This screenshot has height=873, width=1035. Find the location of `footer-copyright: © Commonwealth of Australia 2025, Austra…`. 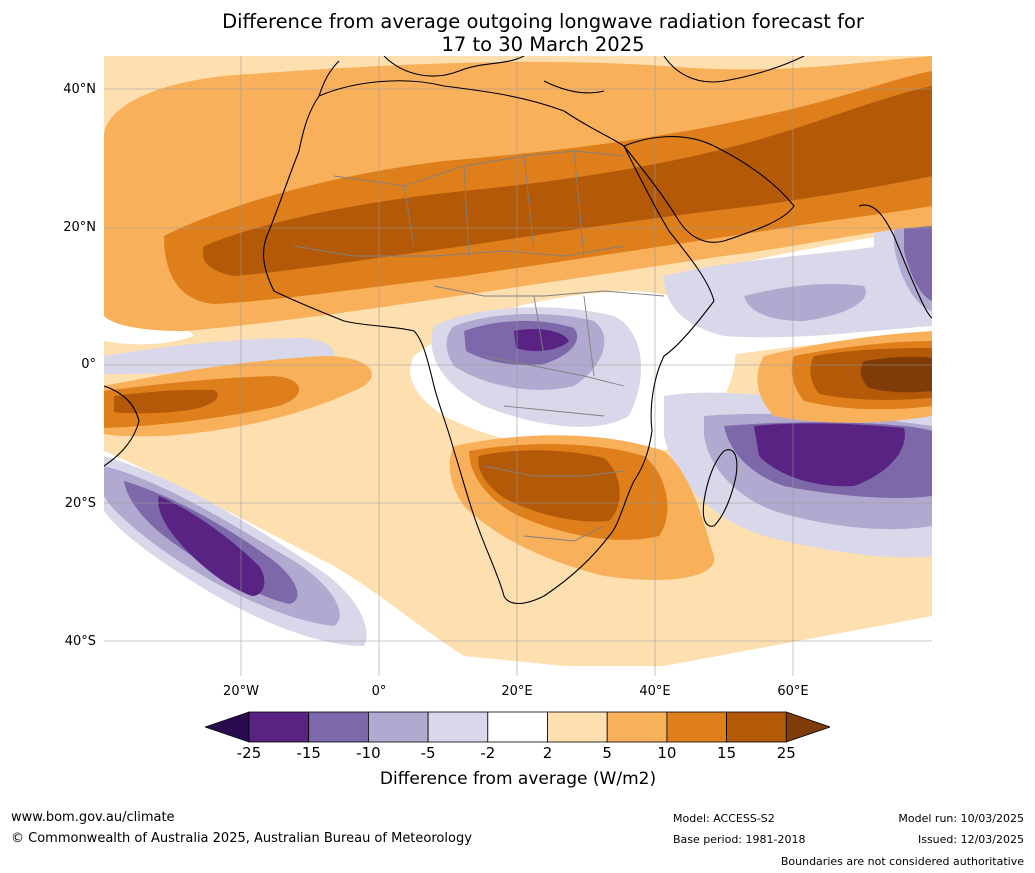

footer-copyright: © Commonwealth of Australia 2025, Austra… is located at coordinates (241, 838).